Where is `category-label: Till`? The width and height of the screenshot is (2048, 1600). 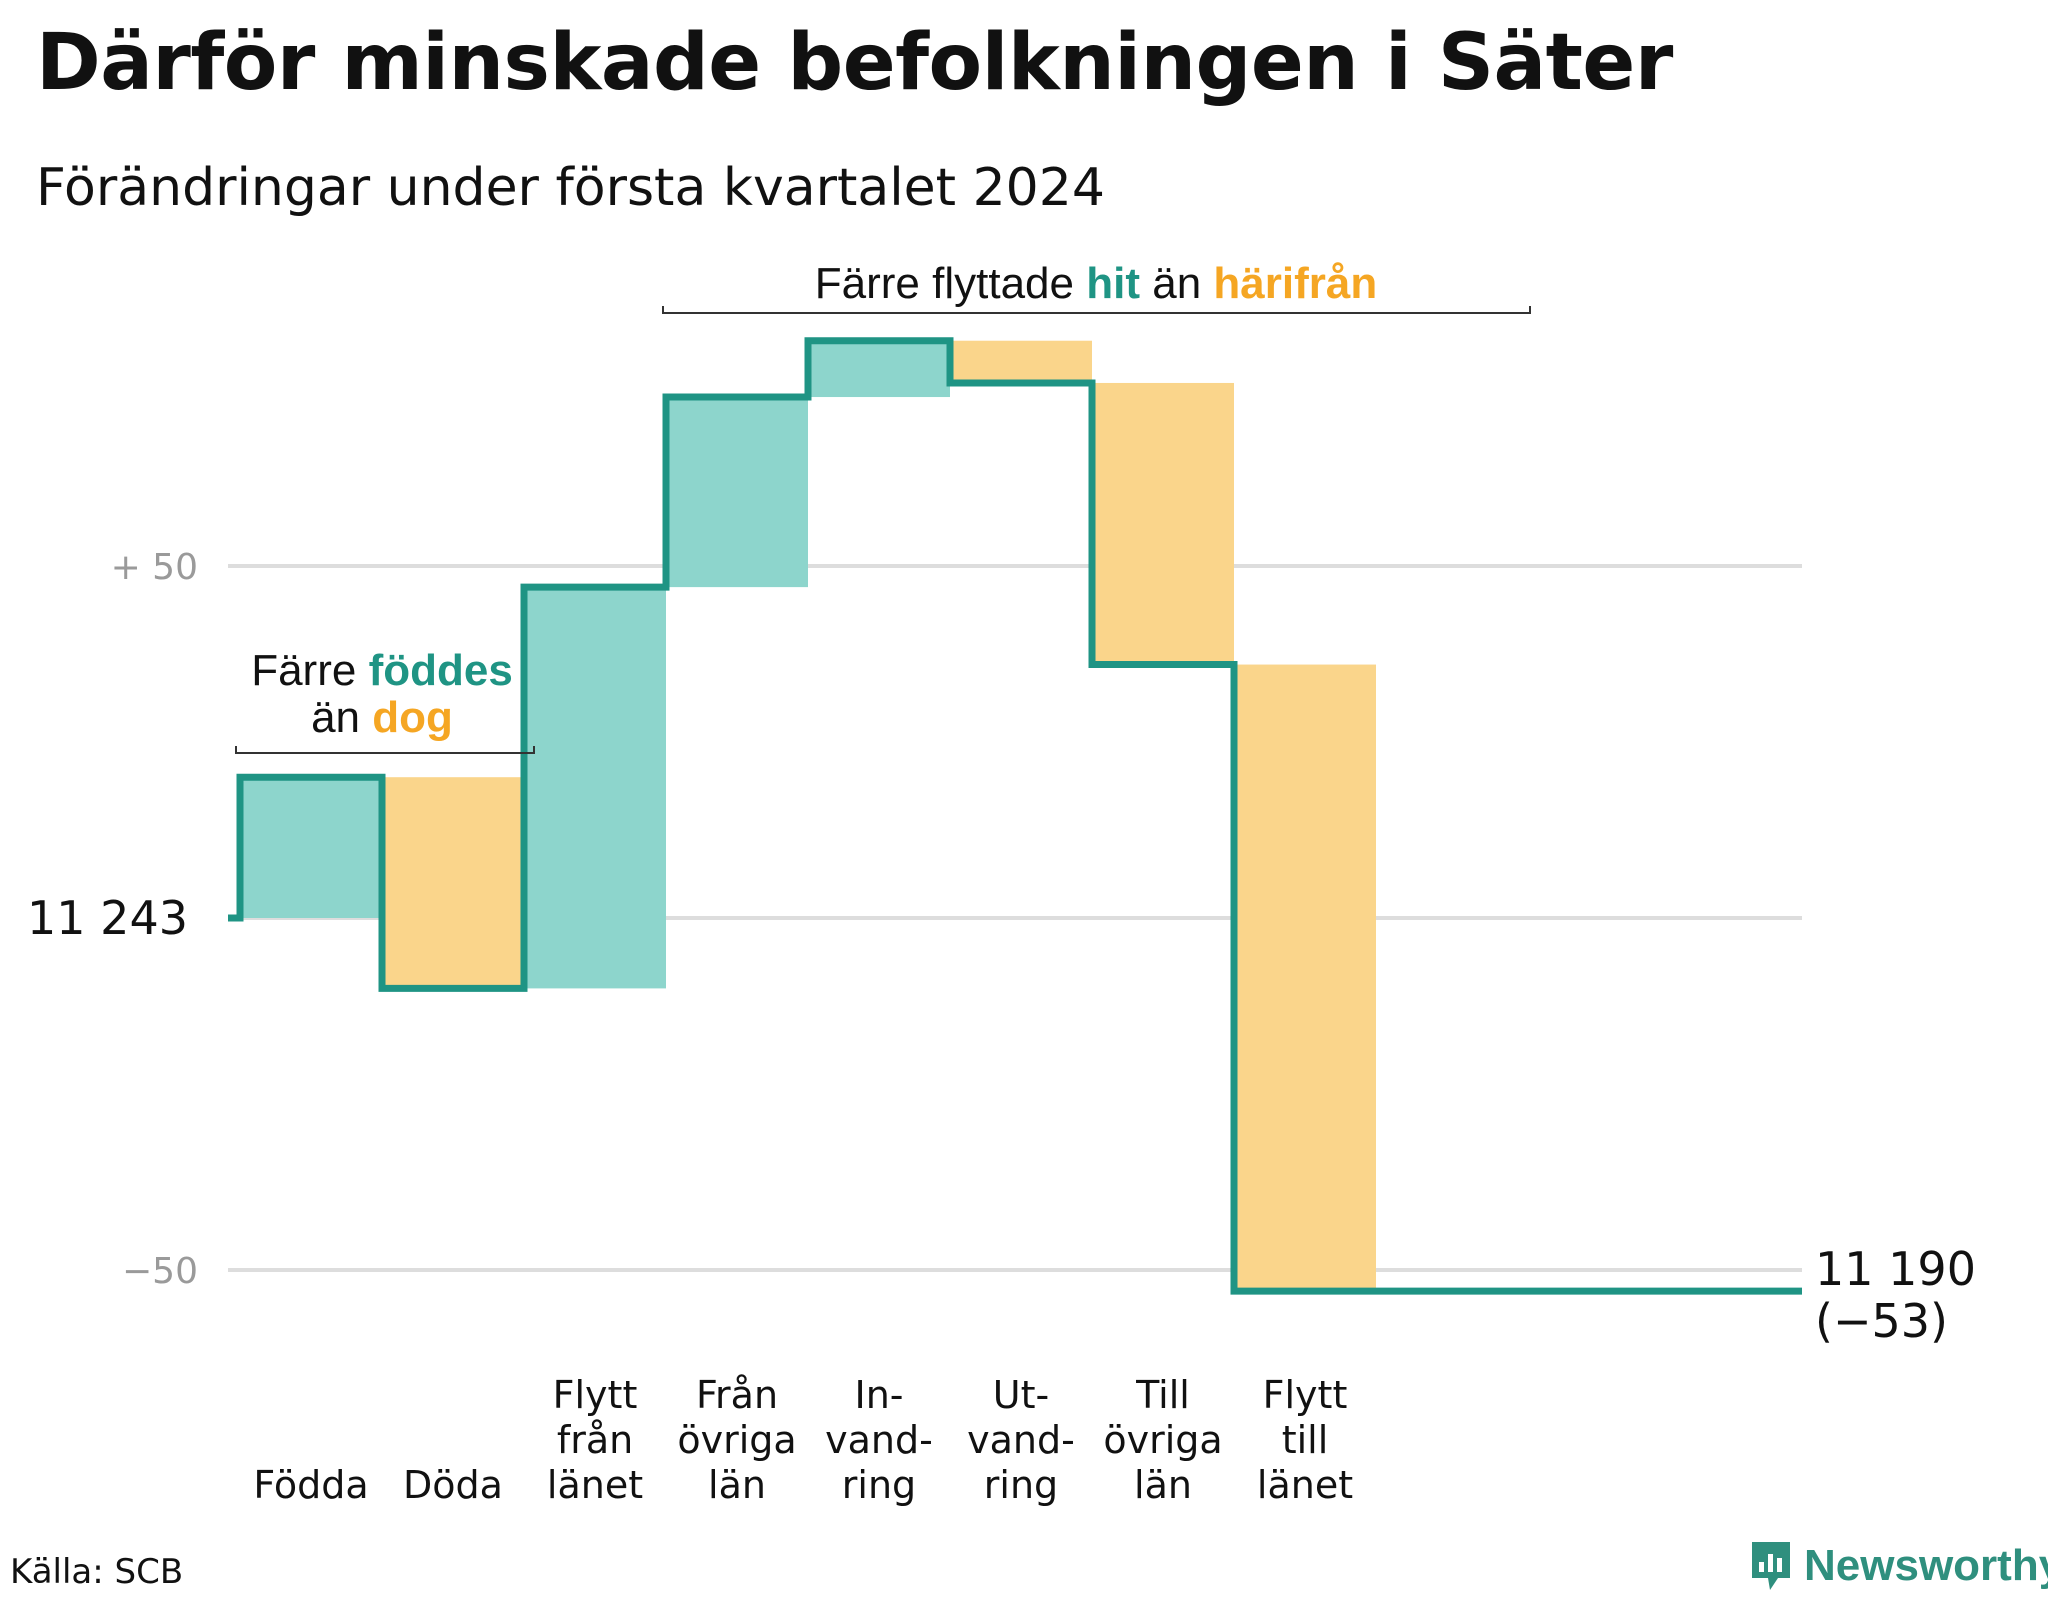
category-label: Till is located at coordinates (1162, 1395).